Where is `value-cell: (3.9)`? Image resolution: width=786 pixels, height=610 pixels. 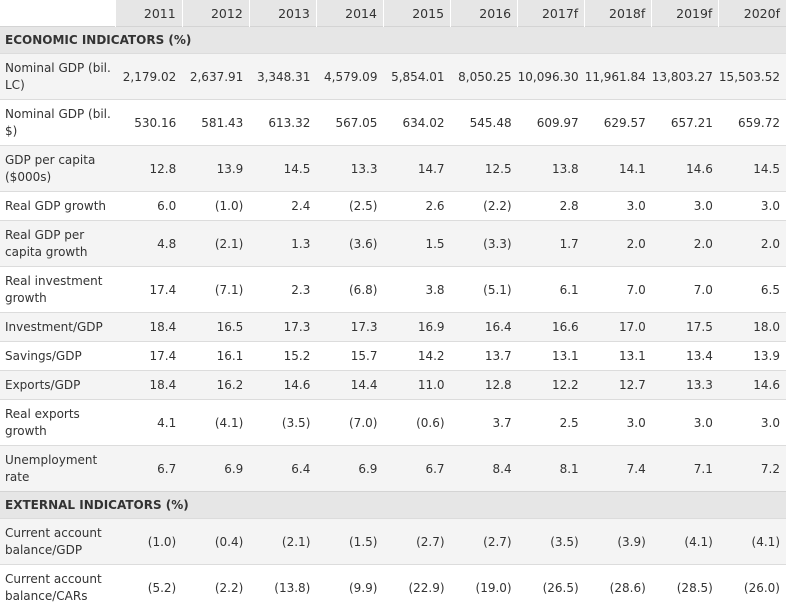
value-cell: (3.9) is located at coordinates (618, 542).